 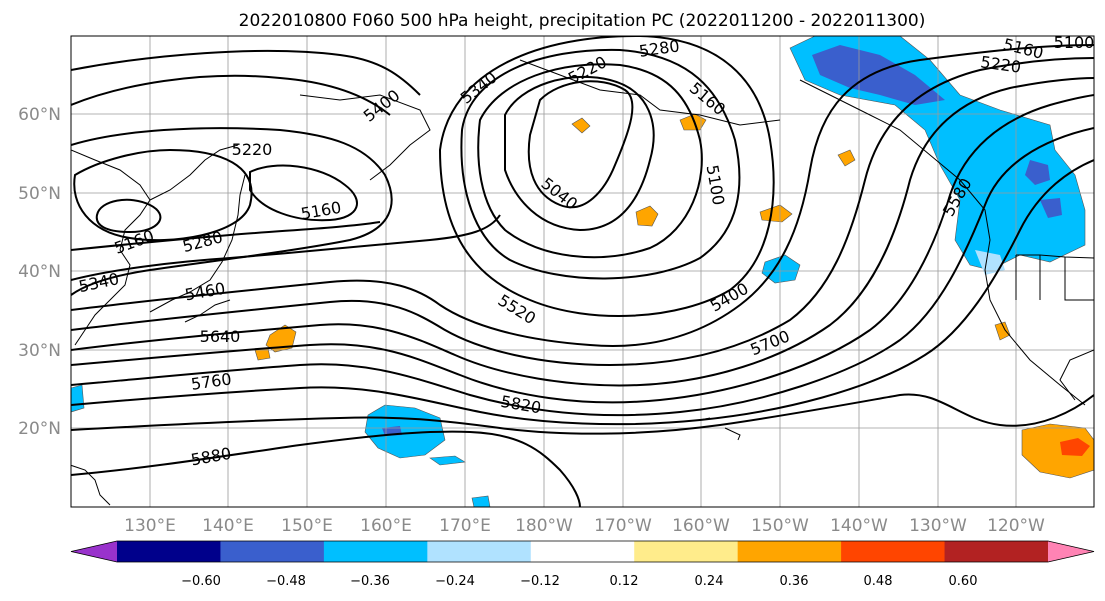 I want to click on precip-region-light, so click(x=990, y=262).